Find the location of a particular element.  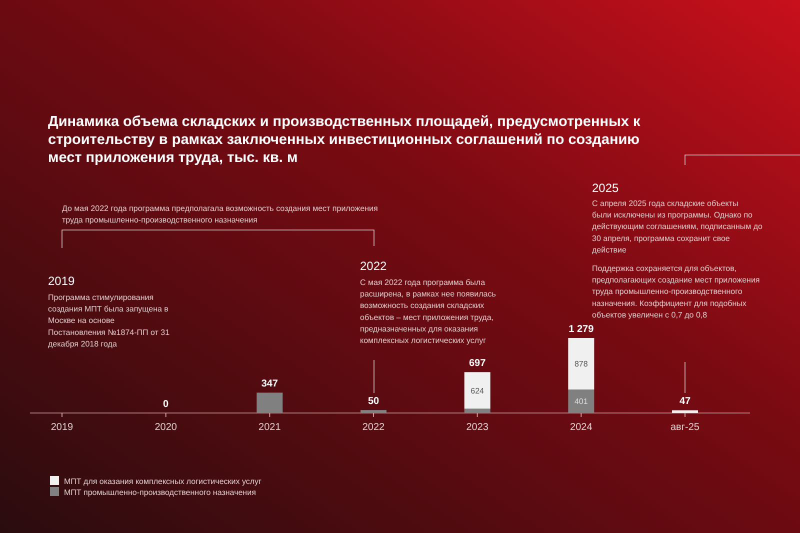

x-tick-label: 2021 is located at coordinates (270, 427).